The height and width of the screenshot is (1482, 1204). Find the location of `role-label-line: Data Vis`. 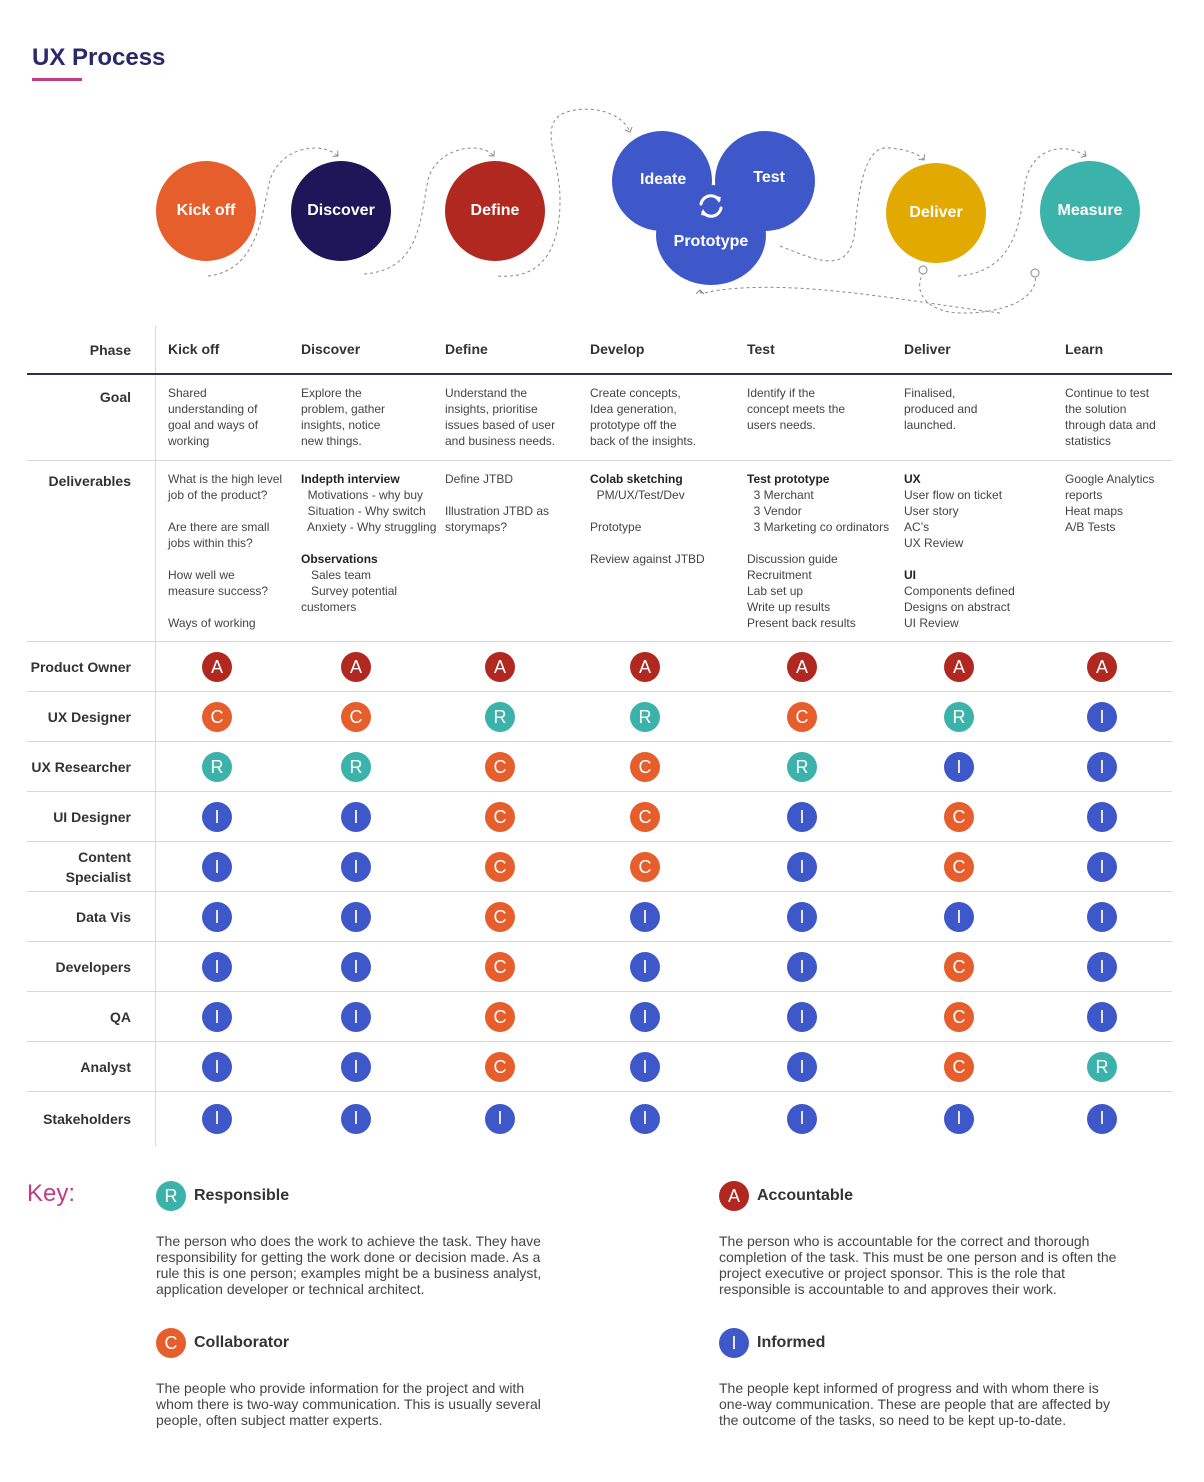

role-label-line: Data Vis is located at coordinates (103, 917).